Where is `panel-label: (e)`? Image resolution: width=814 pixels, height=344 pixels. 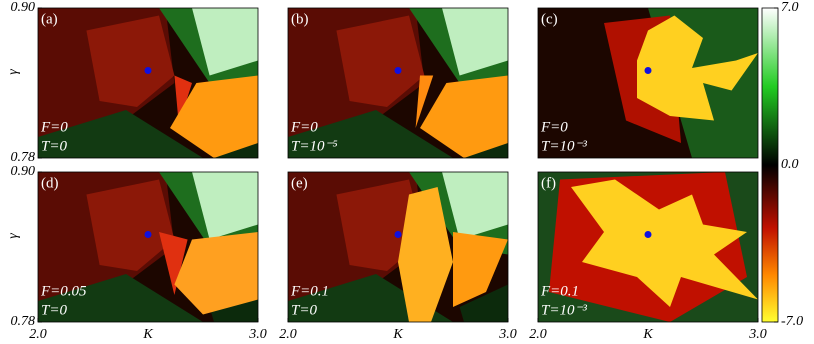 panel-label: (e) is located at coordinates (299, 183).